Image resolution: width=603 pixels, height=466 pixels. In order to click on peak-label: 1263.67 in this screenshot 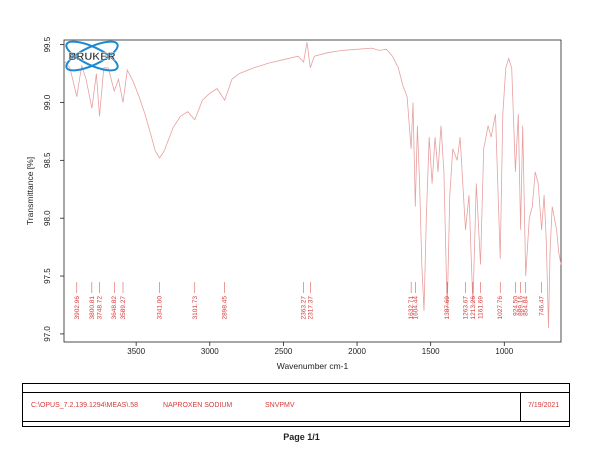, I will do `click(465, 308)`.